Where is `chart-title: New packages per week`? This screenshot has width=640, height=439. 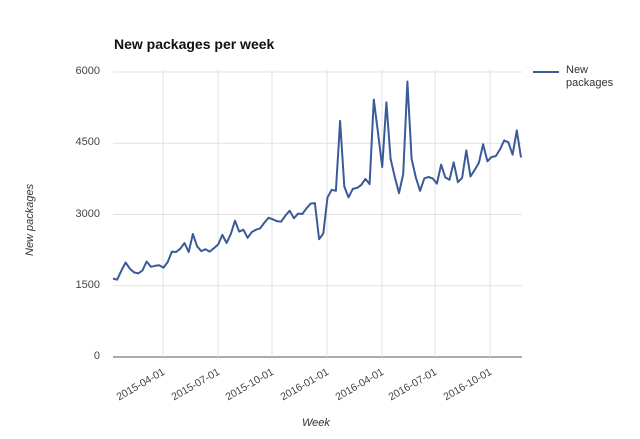 chart-title: New packages per week is located at coordinates (194, 44).